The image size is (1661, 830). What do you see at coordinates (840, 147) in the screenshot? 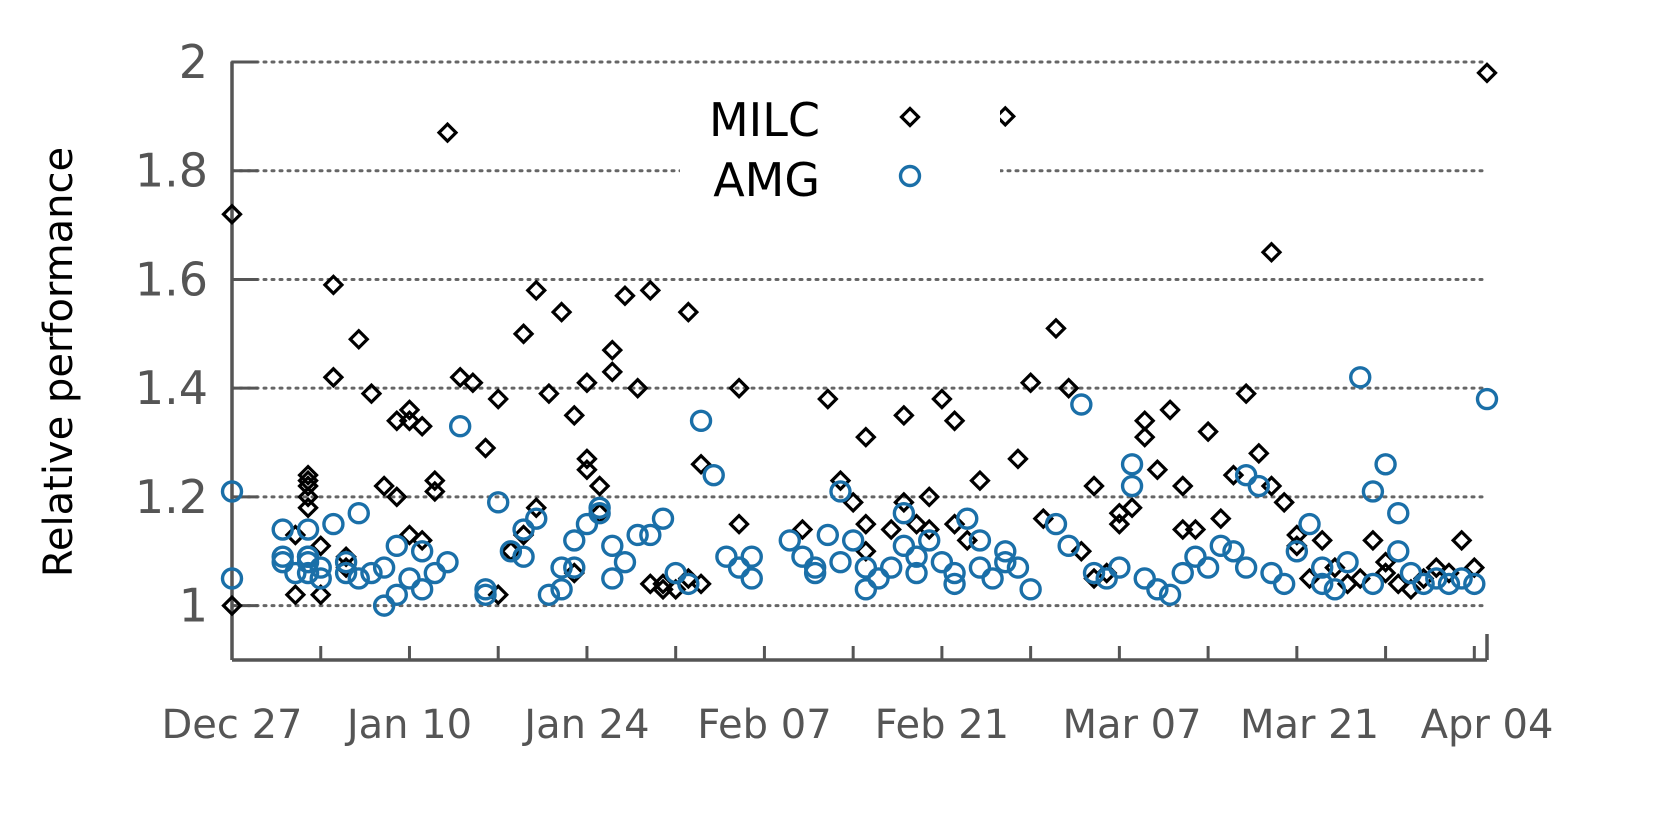
I see `legend-background` at bounding box center [840, 147].